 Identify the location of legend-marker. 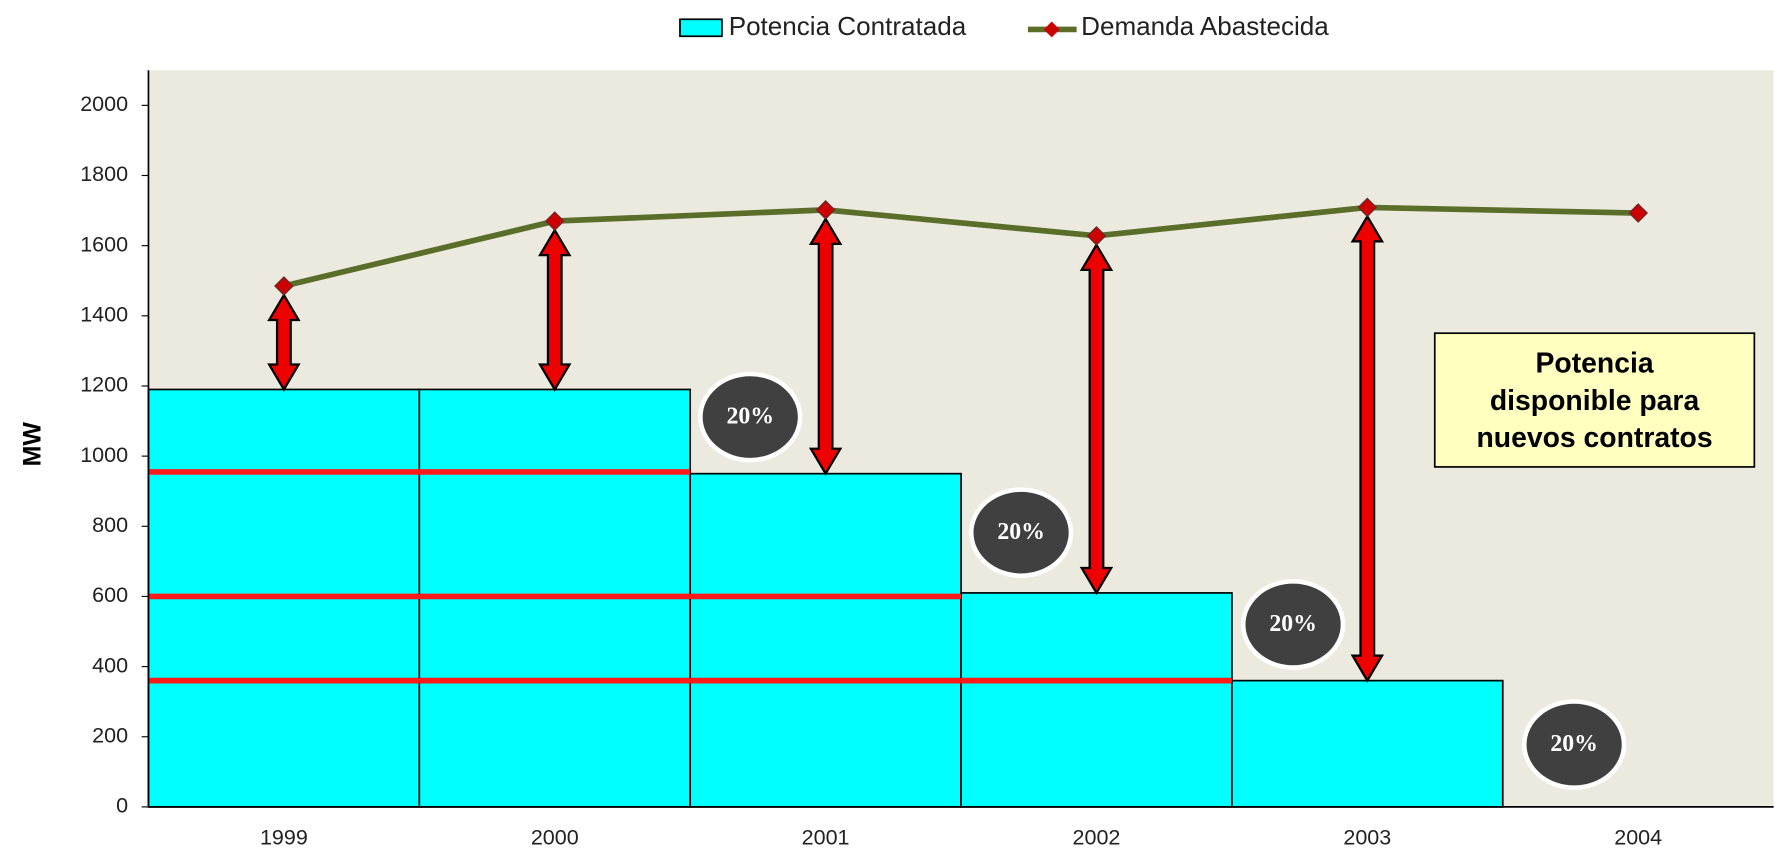
(1051, 29).